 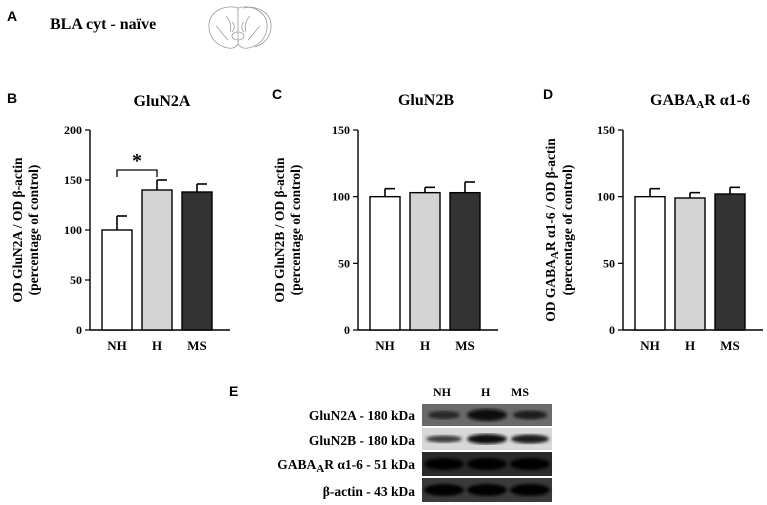 I want to click on panel-letter-b: B, so click(x=12, y=98).